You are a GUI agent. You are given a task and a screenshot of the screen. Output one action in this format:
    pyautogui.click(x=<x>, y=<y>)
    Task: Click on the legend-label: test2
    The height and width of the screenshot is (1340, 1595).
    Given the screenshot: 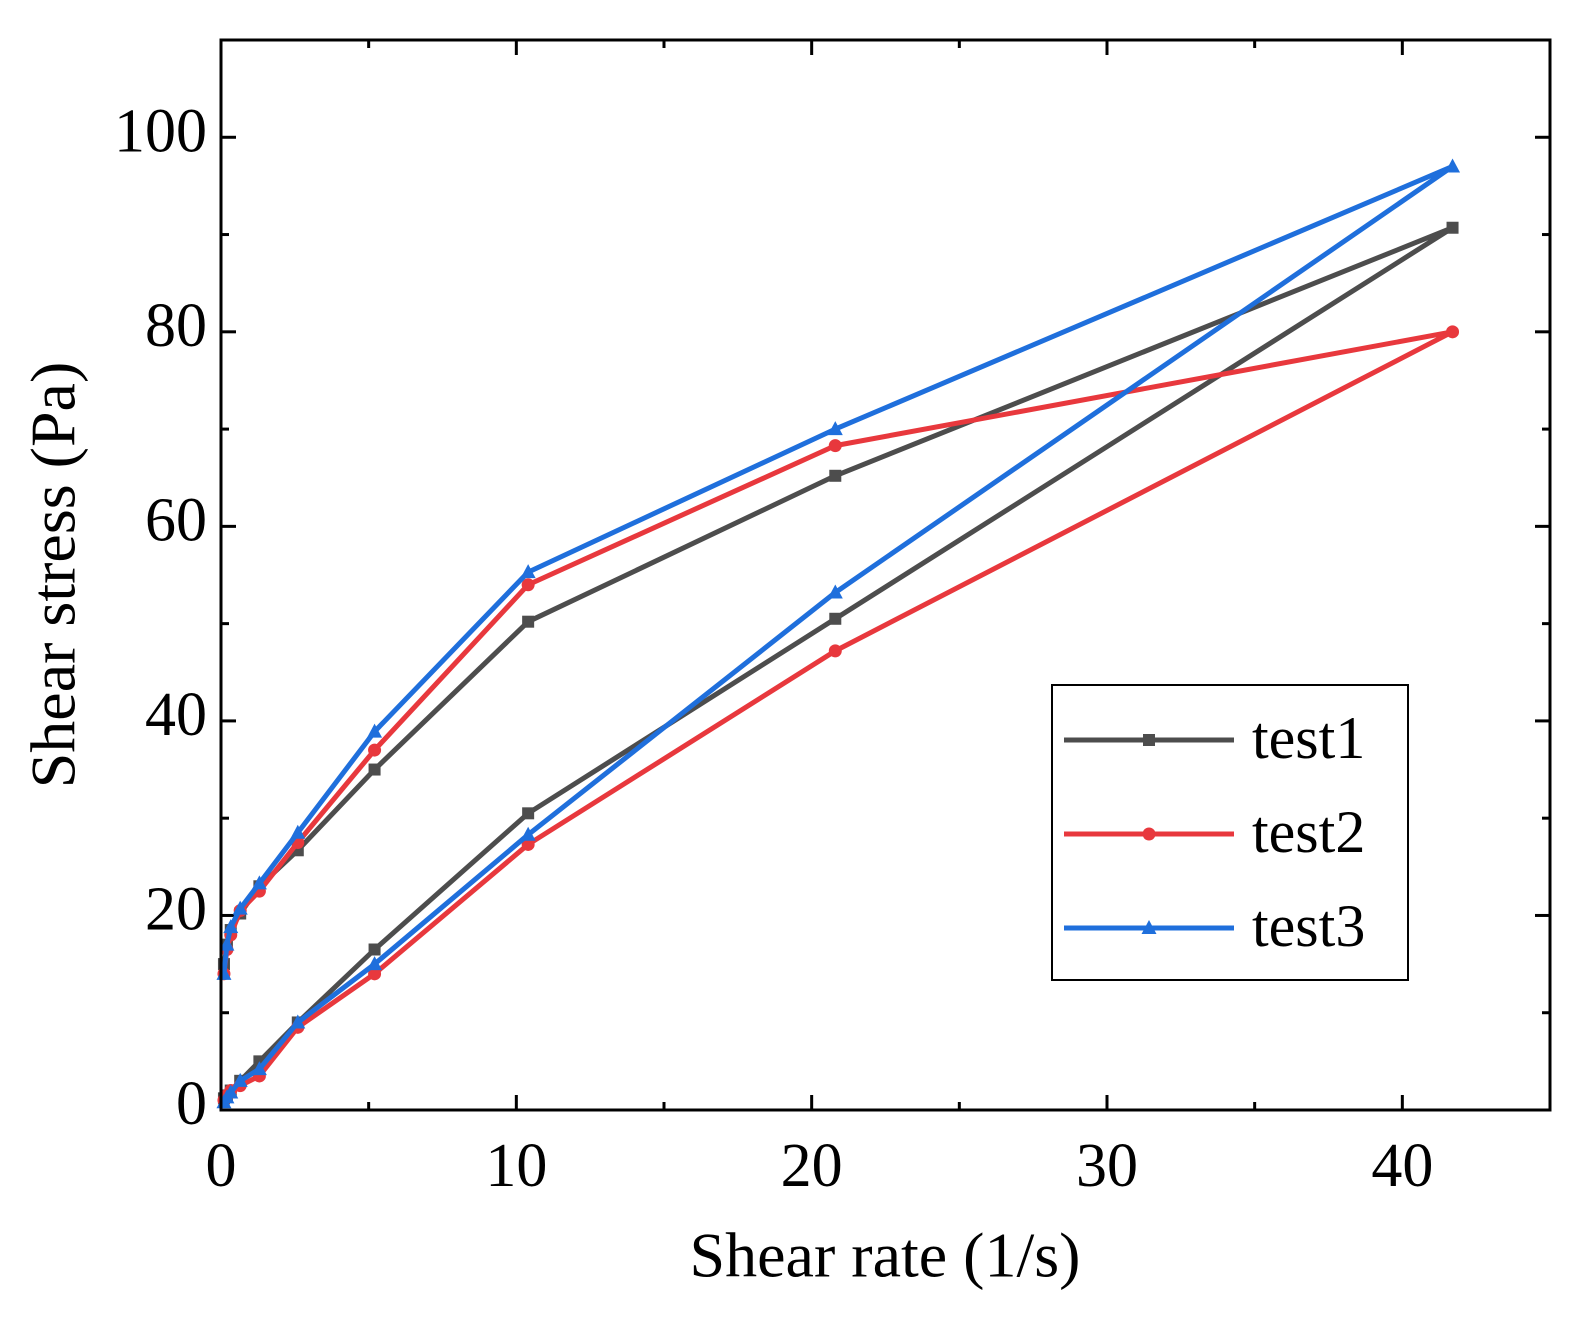 What is the action you would take?
    pyautogui.click(x=1308, y=832)
    